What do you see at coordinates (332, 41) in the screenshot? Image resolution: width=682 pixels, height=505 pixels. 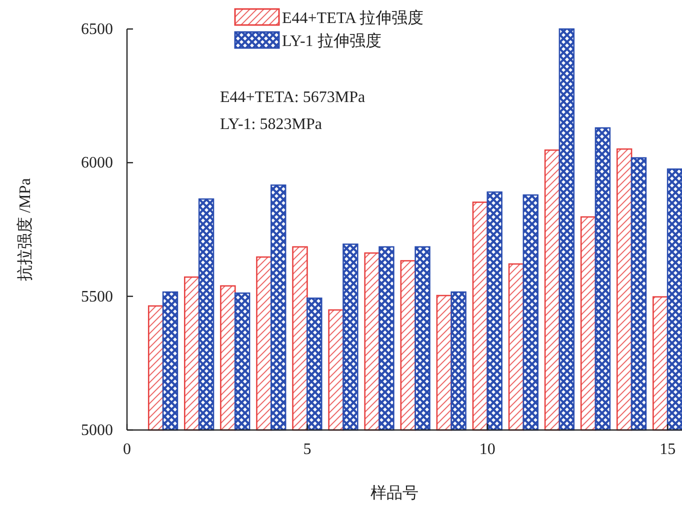 I see `legend-label: LY-1 拉伸强度` at bounding box center [332, 41].